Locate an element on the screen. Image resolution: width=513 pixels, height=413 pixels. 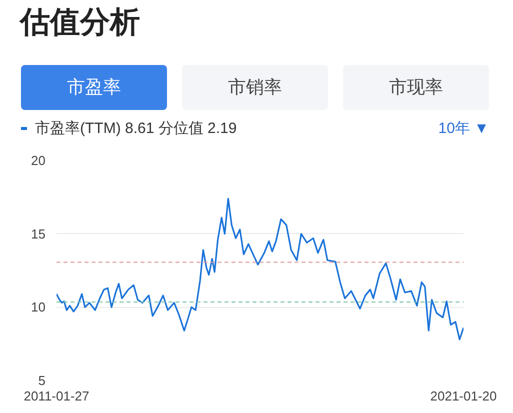
text: 市现率 is located at coordinates (416, 87).